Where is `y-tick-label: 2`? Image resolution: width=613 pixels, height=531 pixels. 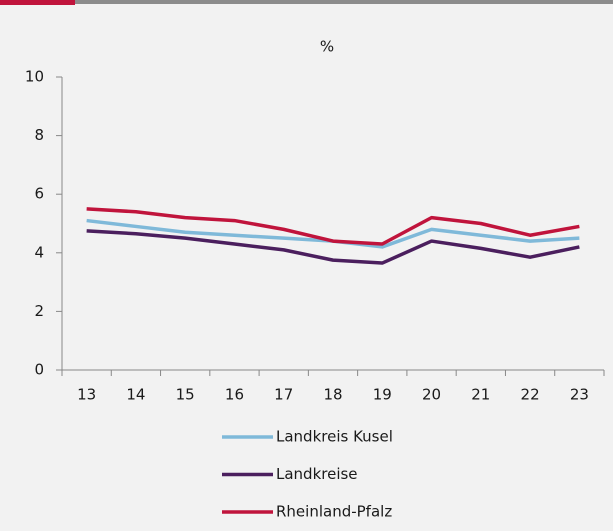
y-tick-label: 2 is located at coordinates (39, 311).